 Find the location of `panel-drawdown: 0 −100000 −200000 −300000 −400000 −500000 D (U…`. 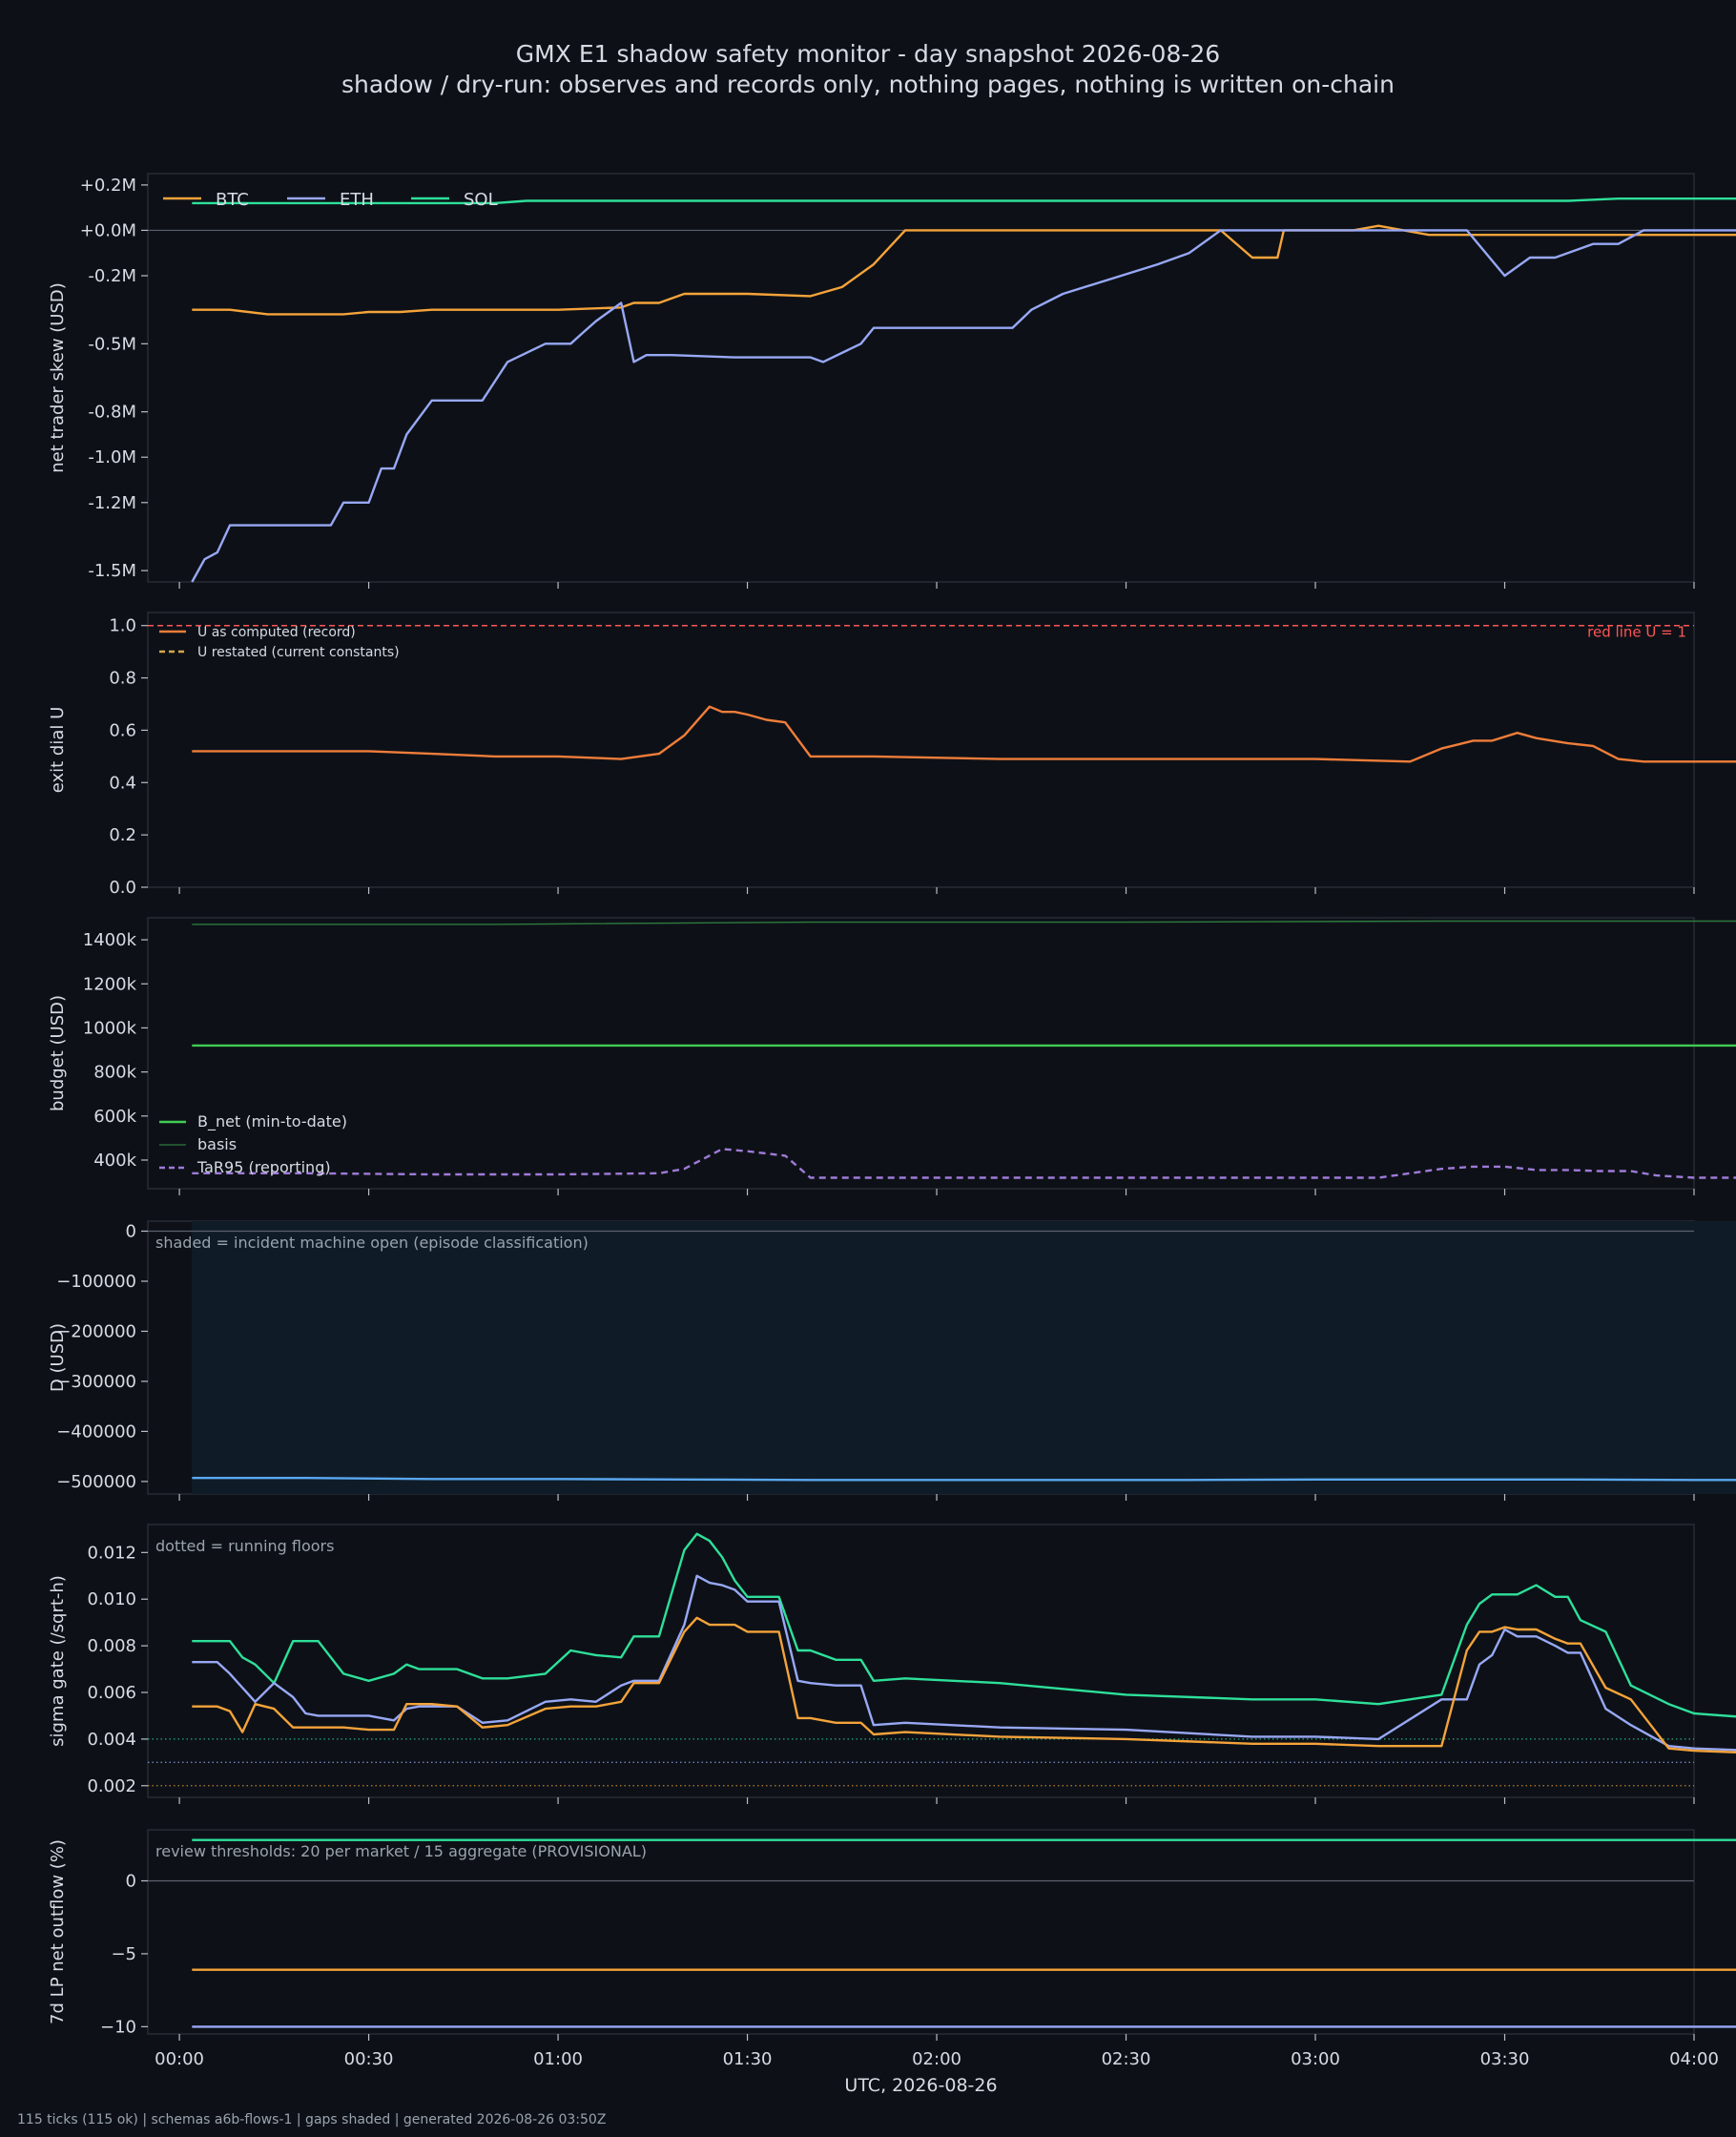

panel-drawdown: 0 −100000 −200000 −300000 −400000 −500000 D (U… is located at coordinates (892, 1360).